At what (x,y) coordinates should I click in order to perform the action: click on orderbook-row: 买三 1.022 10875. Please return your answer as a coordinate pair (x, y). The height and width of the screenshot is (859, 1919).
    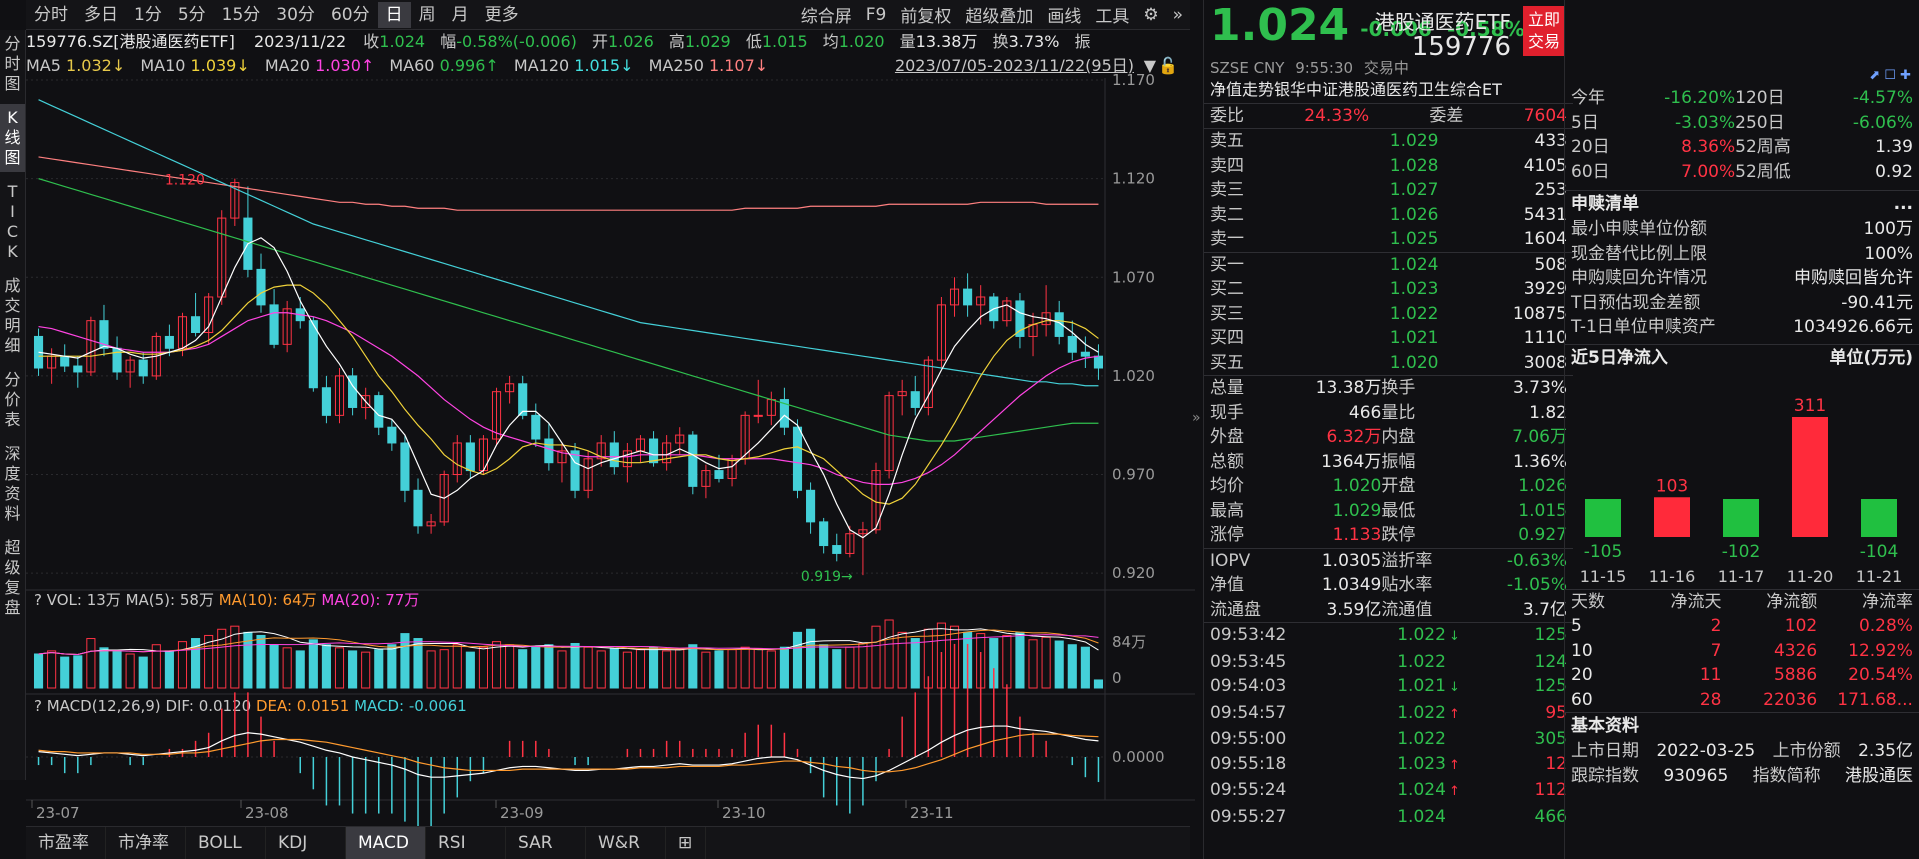
    Looking at the image, I should click on (1388, 314).